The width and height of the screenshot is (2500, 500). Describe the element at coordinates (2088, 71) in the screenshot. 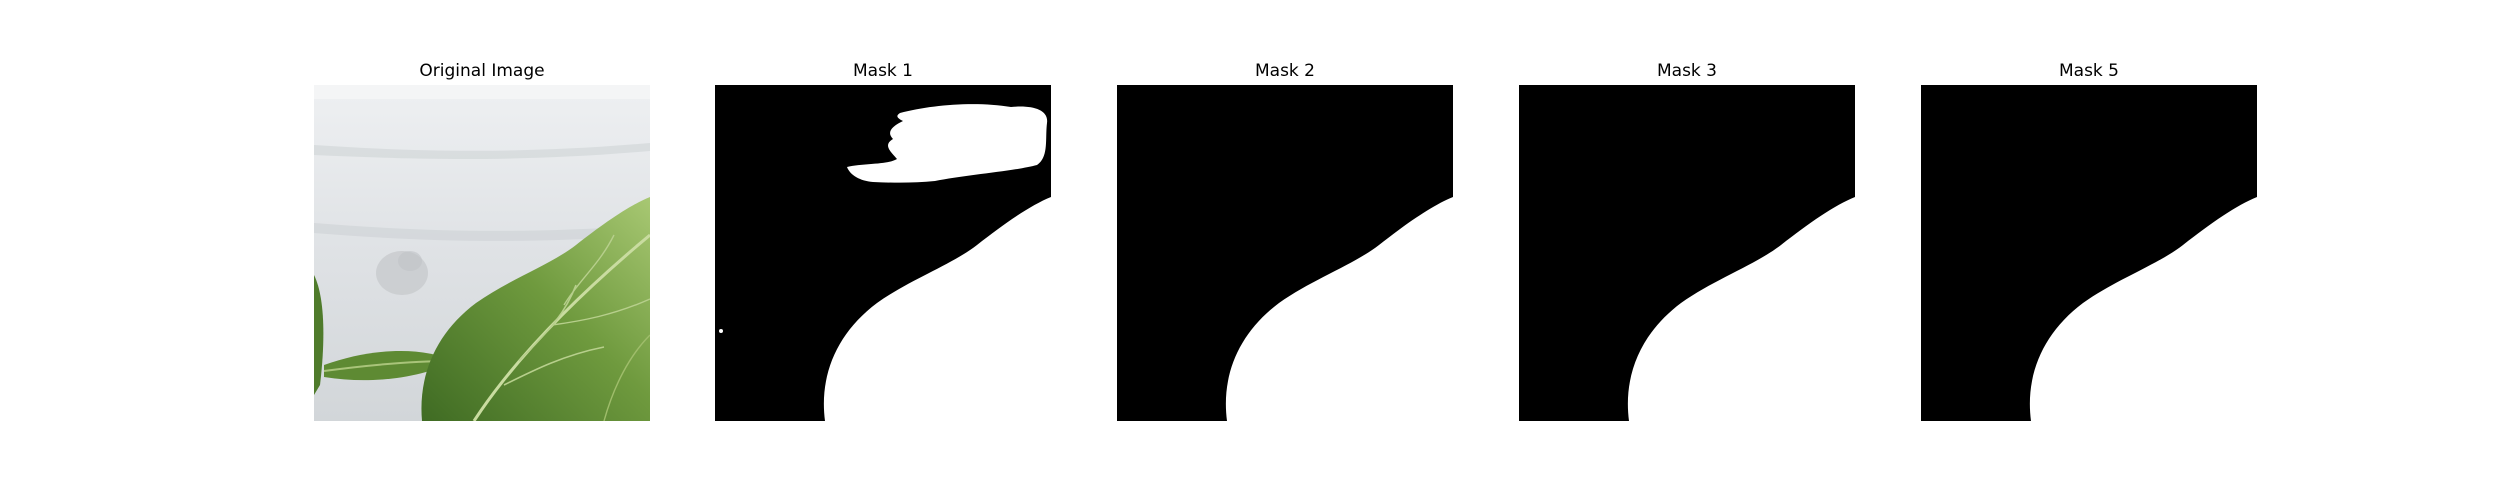

I see `panel-title-mask-5: Mask 5` at that location.